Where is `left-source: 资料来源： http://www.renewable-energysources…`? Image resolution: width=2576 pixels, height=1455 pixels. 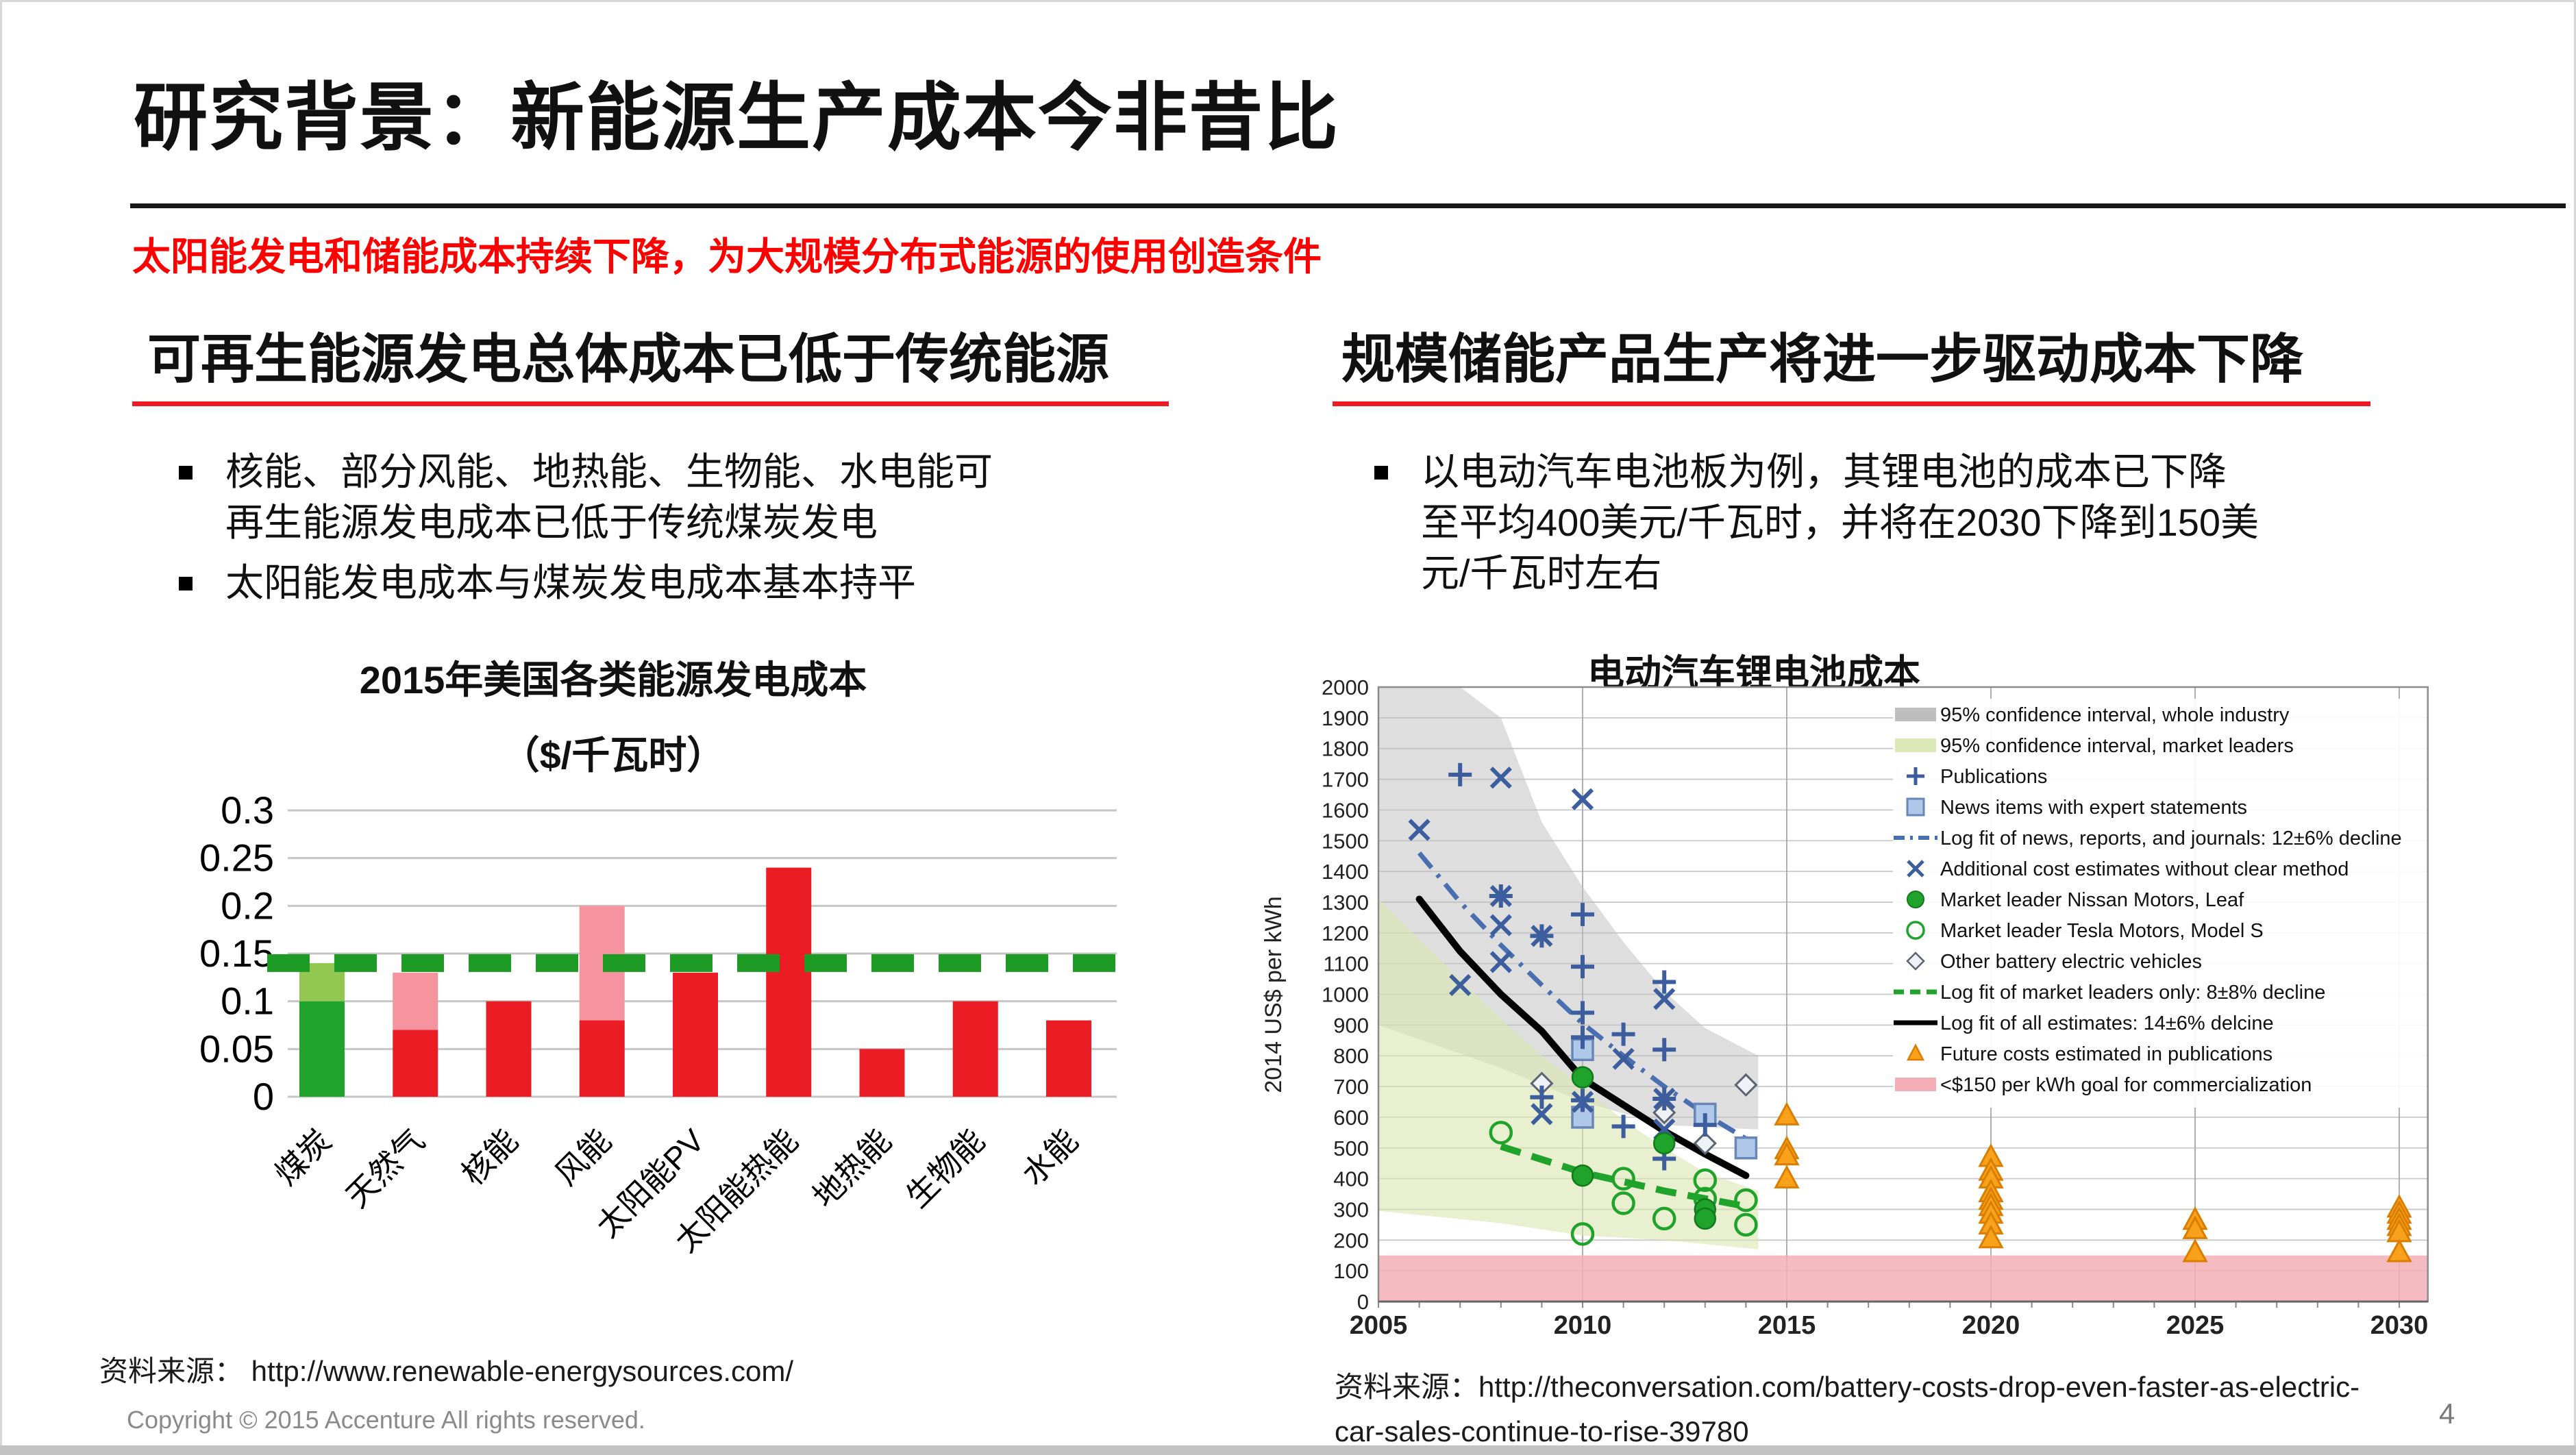
left-source: 资料来源： http://www.renewable-energysources… is located at coordinates (446, 1371).